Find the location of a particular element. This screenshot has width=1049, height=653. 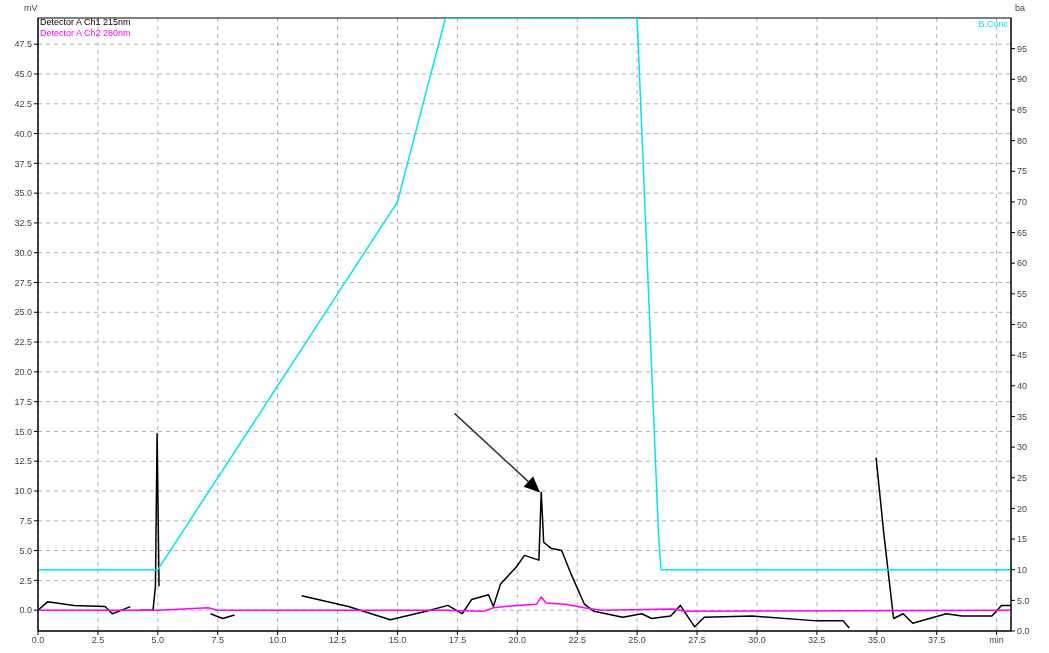

x-tick-label: 2.5 is located at coordinates (98, 640).